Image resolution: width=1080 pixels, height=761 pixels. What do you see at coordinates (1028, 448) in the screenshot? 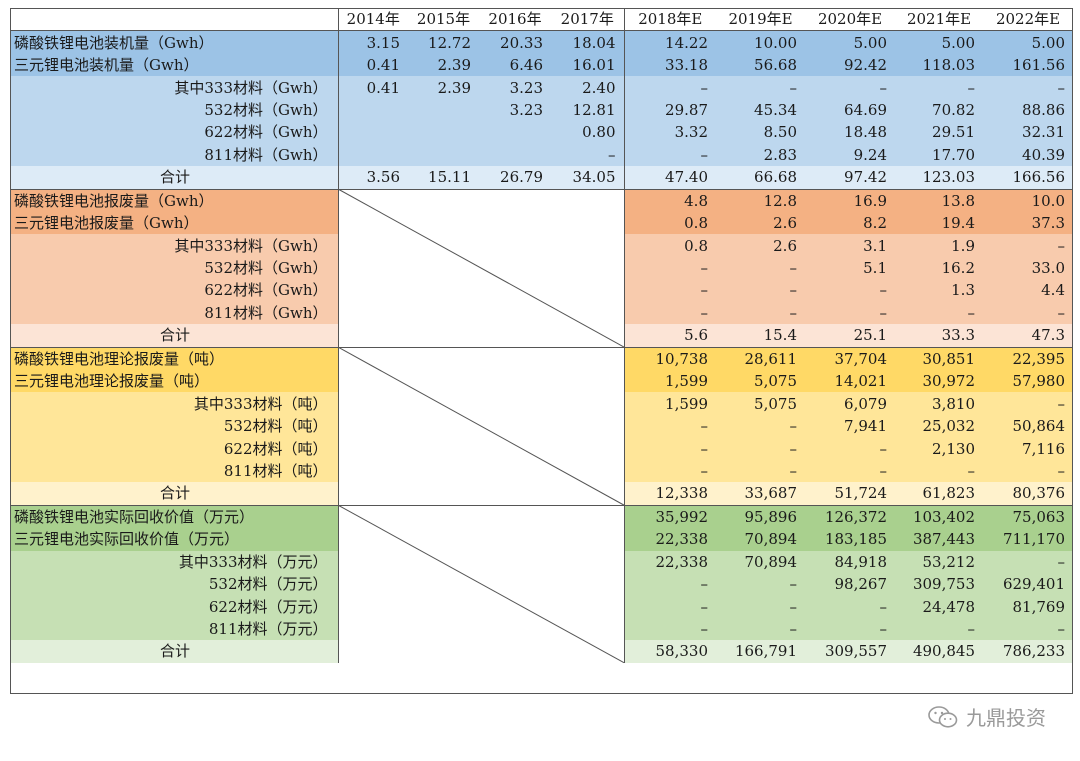
I see `table-cell: 7,116` at bounding box center [1028, 448].